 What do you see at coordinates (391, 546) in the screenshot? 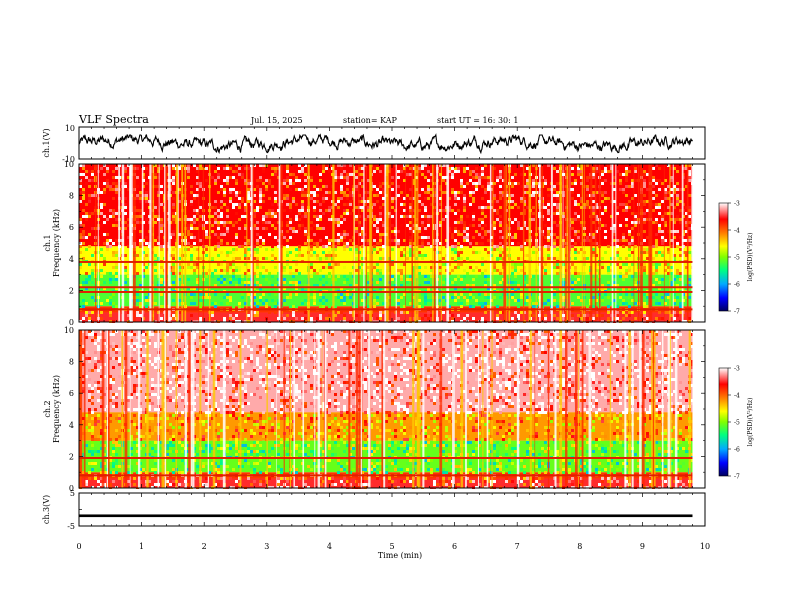
I see `x-tick-label: 5` at bounding box center [391, 546].